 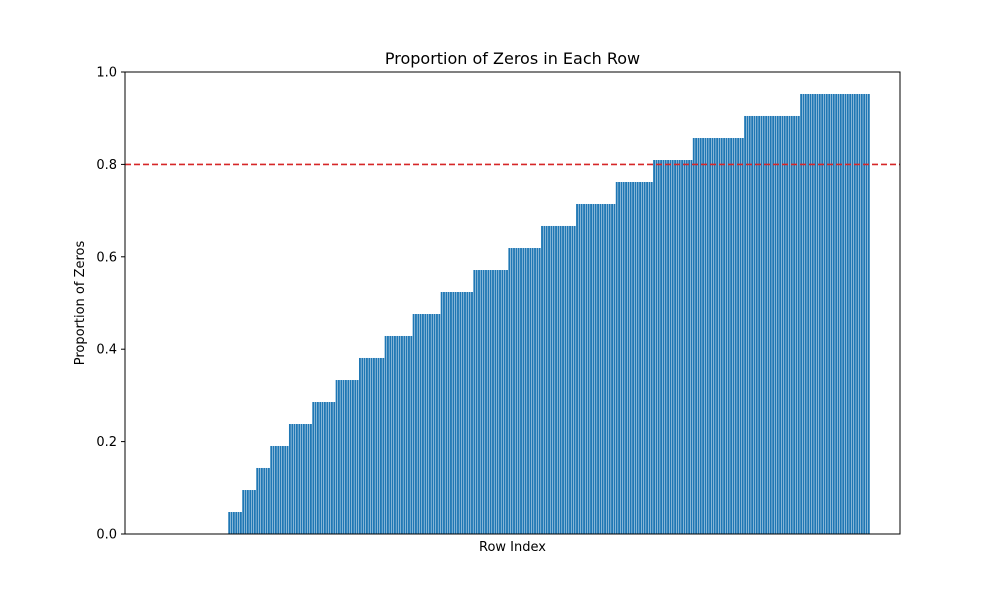 I want to click on x-axis-title: Row Index, so click(x=512, y=547).